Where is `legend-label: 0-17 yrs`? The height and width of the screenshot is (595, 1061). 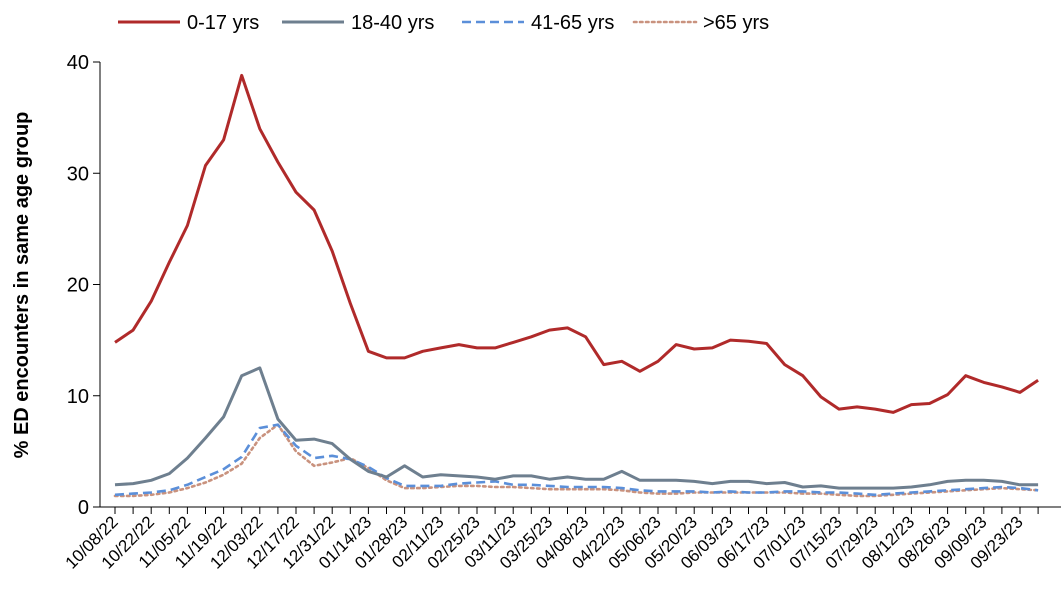
legend-label: 0-17 yrs is located at coordinates (223, 23).